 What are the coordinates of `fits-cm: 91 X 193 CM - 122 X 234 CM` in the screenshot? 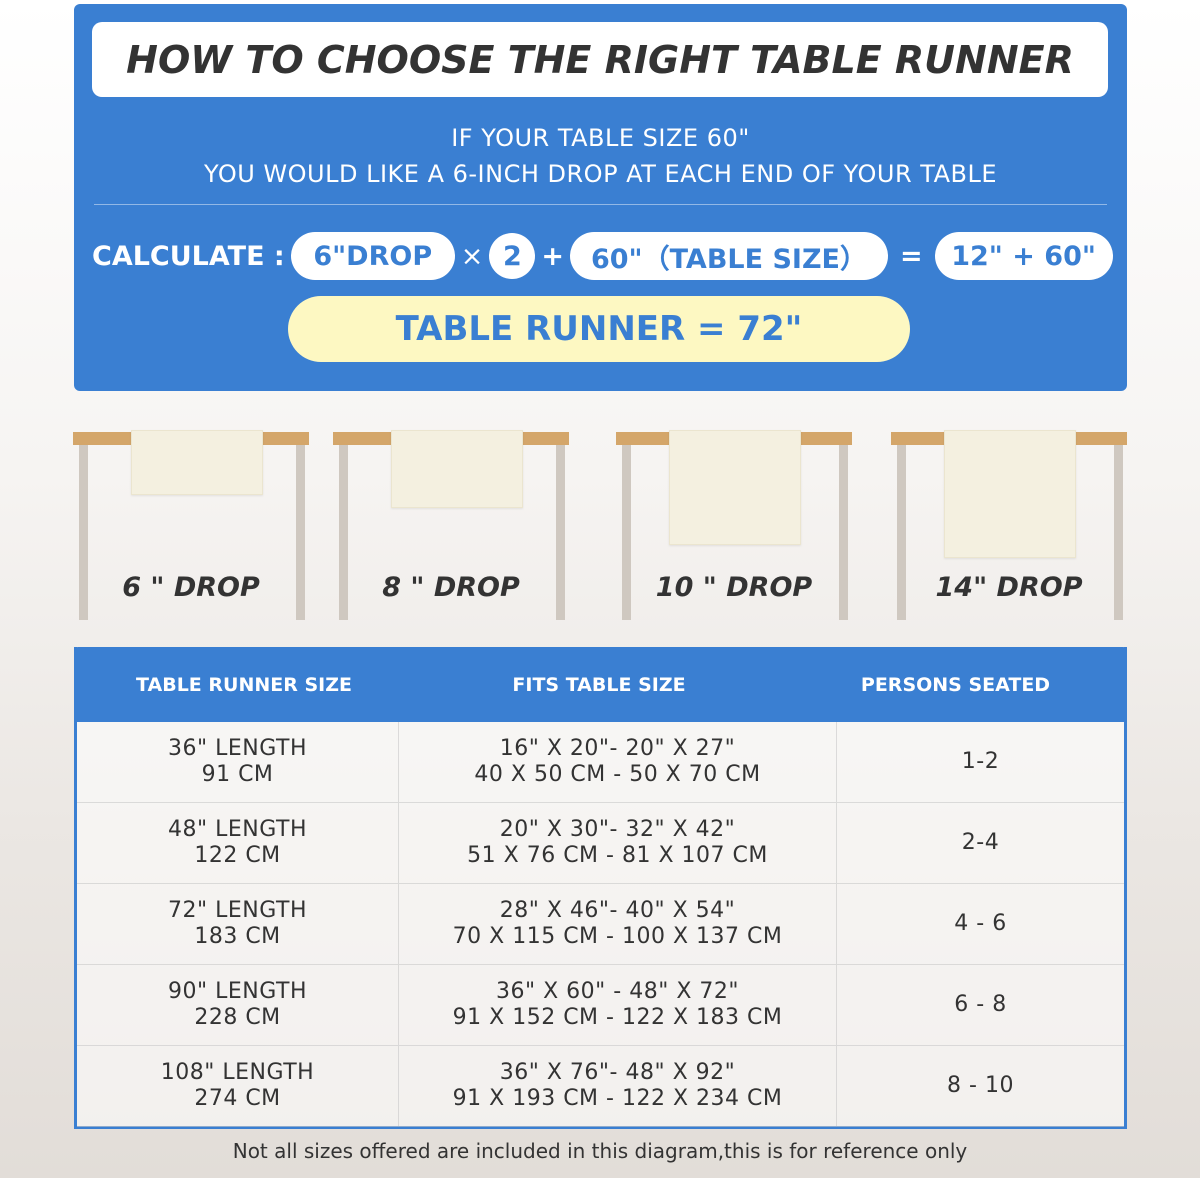 It's located at (617, 1098).